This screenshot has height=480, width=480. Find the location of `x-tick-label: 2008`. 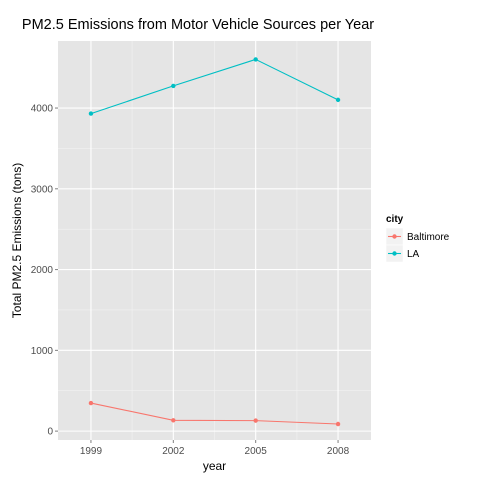

x-tick-label: 2008 is located at coordinates (338, 451).